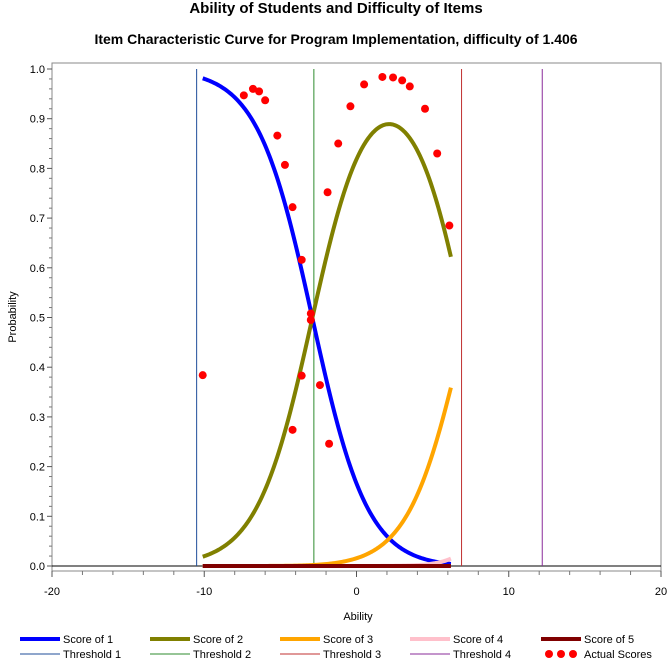  Describe the element at coordinates (52, 592) in the screenshot. I see `x-tick-label: -20` at that location.